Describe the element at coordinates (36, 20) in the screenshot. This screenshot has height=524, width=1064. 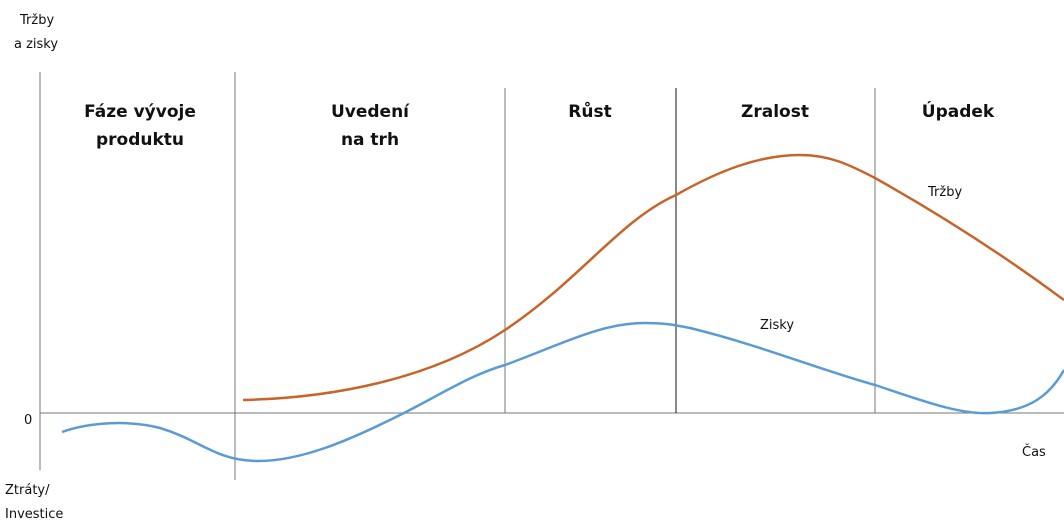
I see `y-top-label: Tržby` at that location.